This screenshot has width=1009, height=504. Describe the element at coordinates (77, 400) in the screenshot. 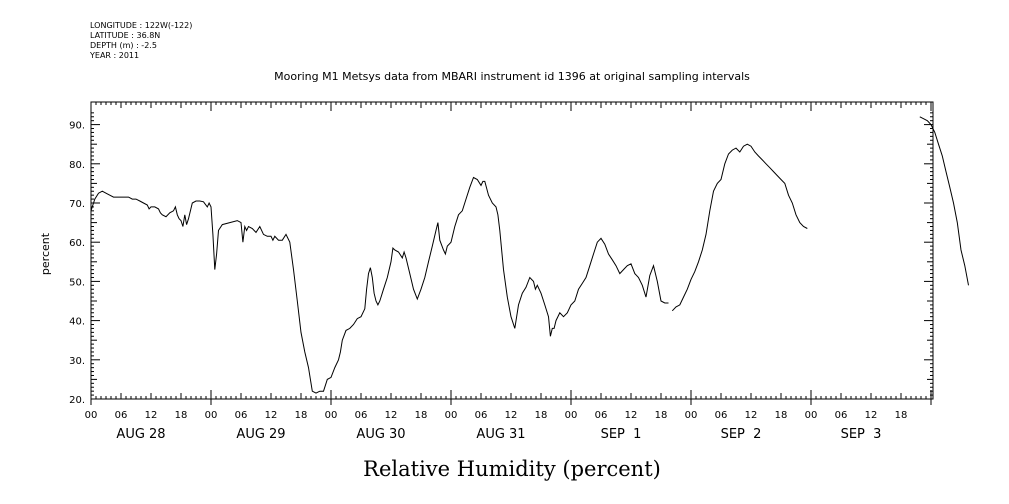

I see `y-tick-label: 20.` at that location.